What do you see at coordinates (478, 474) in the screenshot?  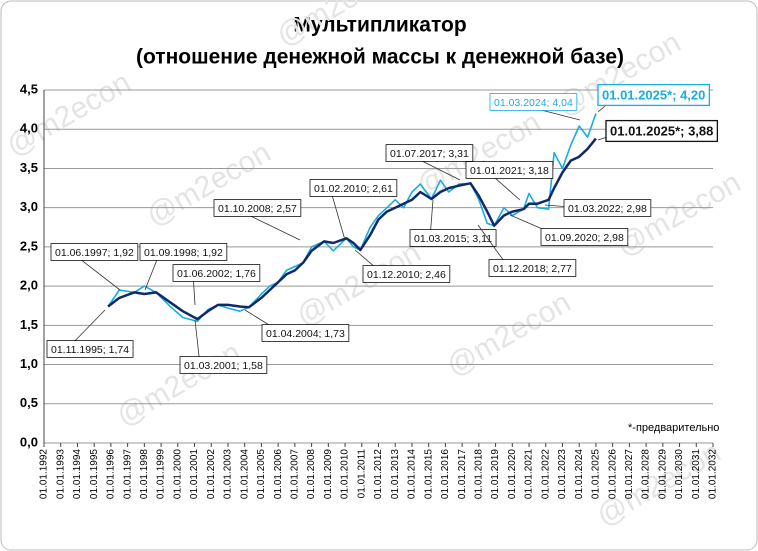 I see `x-tick-label: 01.01.2018` at bounding box center [478, 474].